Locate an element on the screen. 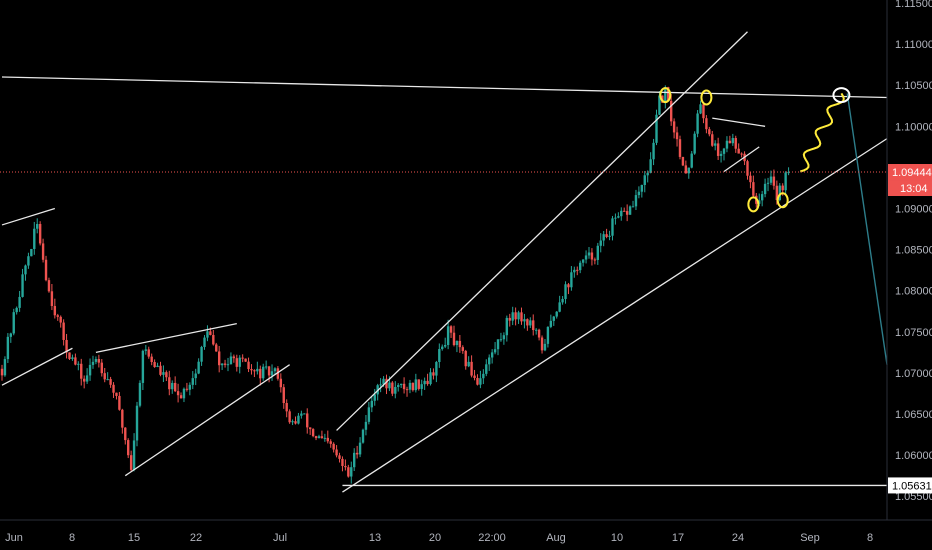 The height and width of the screenshot is (550, 932). time-tick-label: Aug is located at coordinates (556, 538).